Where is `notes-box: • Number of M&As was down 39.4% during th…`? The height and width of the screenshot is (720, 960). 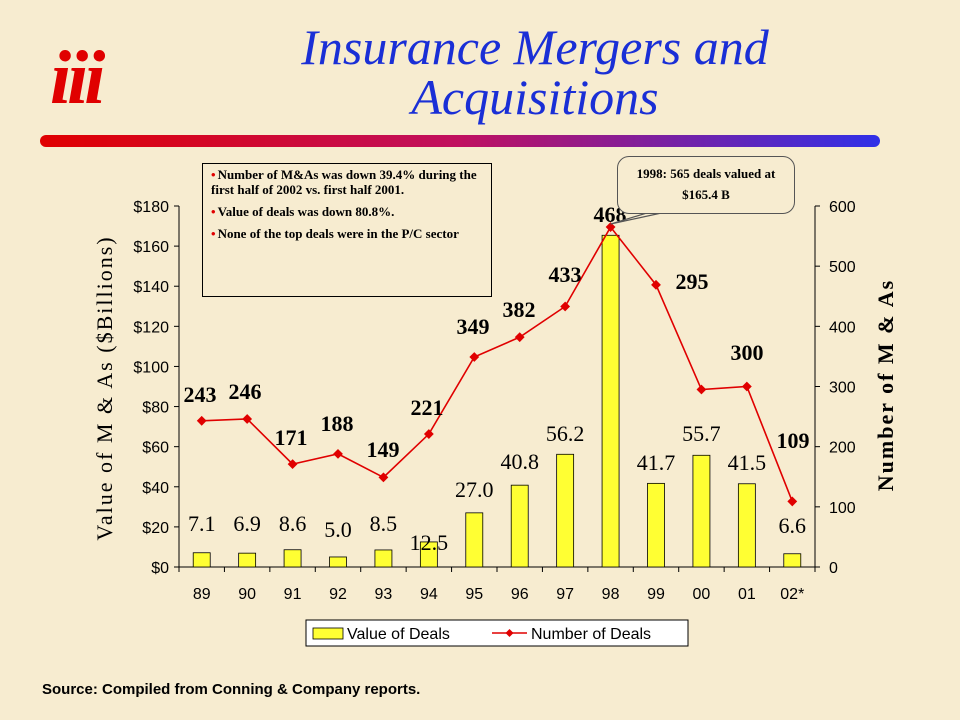 notes-box: • Number of M&As was down 39.4% during th… is located at coordinates (347, 230).